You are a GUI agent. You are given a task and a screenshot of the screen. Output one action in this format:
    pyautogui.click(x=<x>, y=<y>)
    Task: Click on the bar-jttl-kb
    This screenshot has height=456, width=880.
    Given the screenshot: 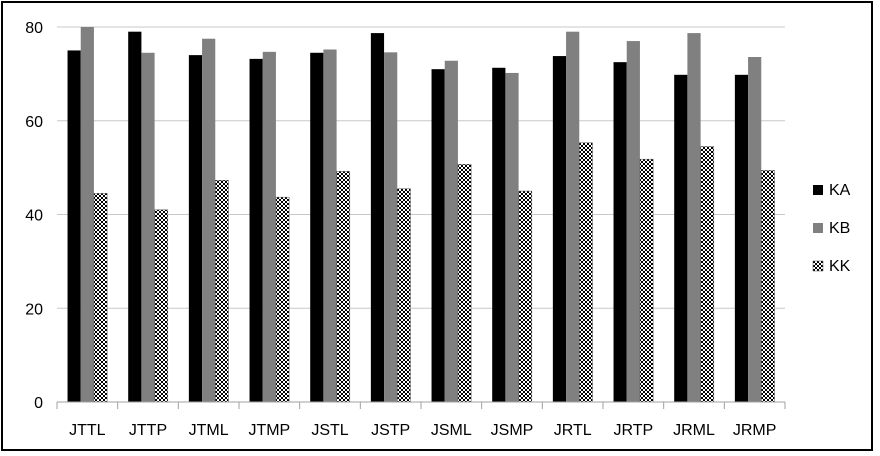 What is the action you would take?
    pyautogui.click(x=87, y=214)
    